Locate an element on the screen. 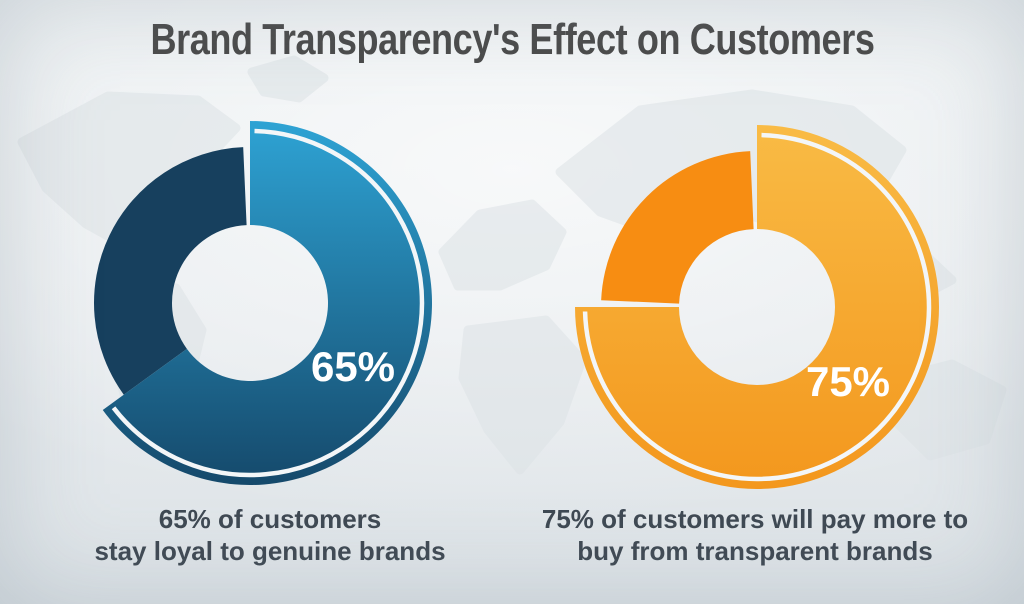  page-title-text: Brand Transparency's Effect on Customers is located at coordinates (512, 39).